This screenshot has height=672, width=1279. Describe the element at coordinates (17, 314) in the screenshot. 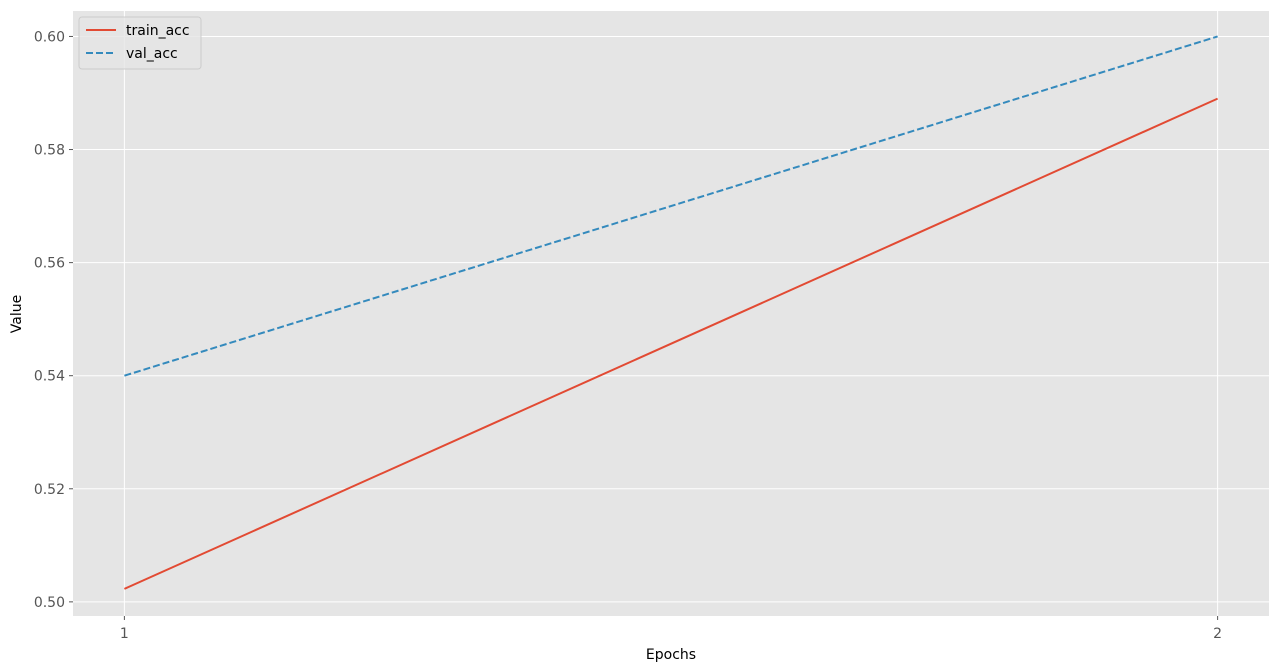

I see `y-axis-label: Value` at that location.